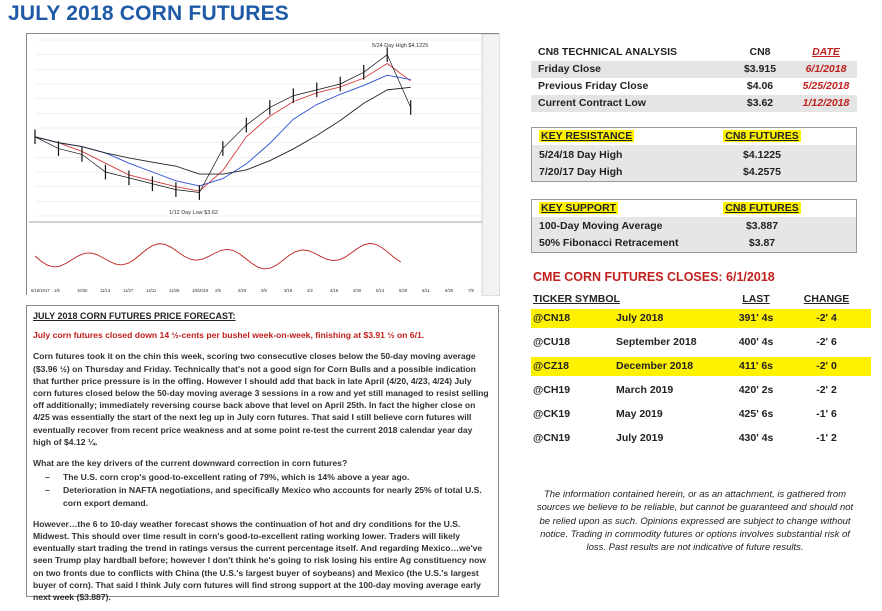 Image resolution: width=882 pixels, height=611 pixels. Describe the element at coordinates (581, 172) in the screenshot. I see `resistance-row-label: 7/20/17 Day High` at that location.